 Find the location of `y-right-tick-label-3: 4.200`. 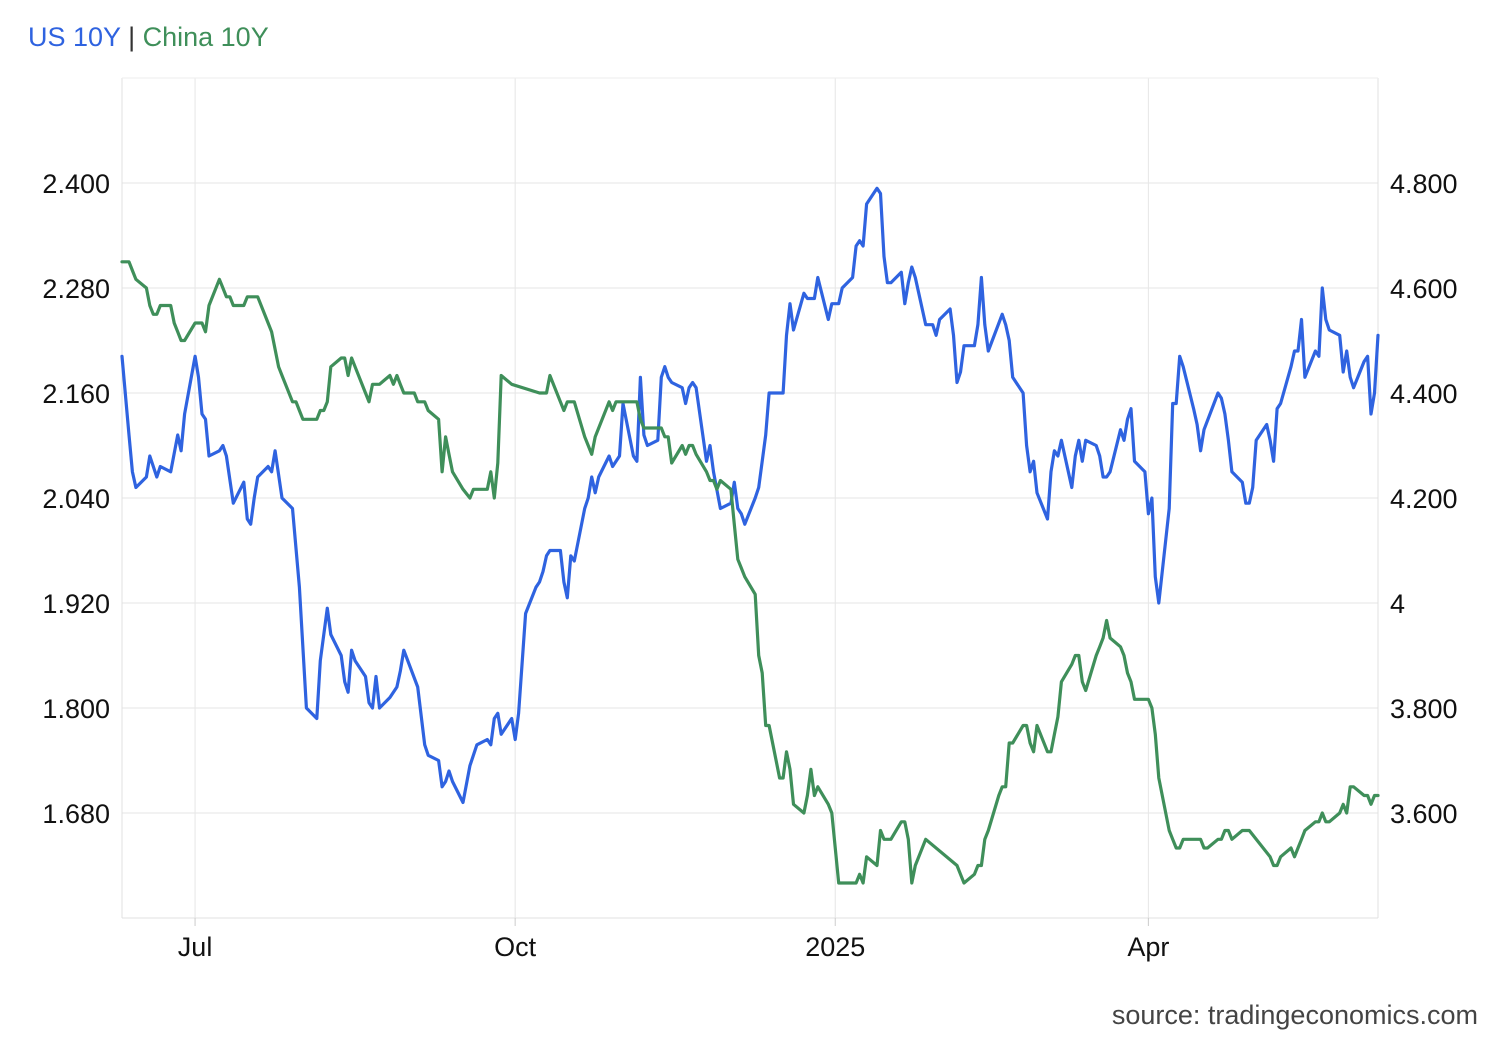

y-right-tick-label-3: 4.200 is located at coordinates (1424, 499).